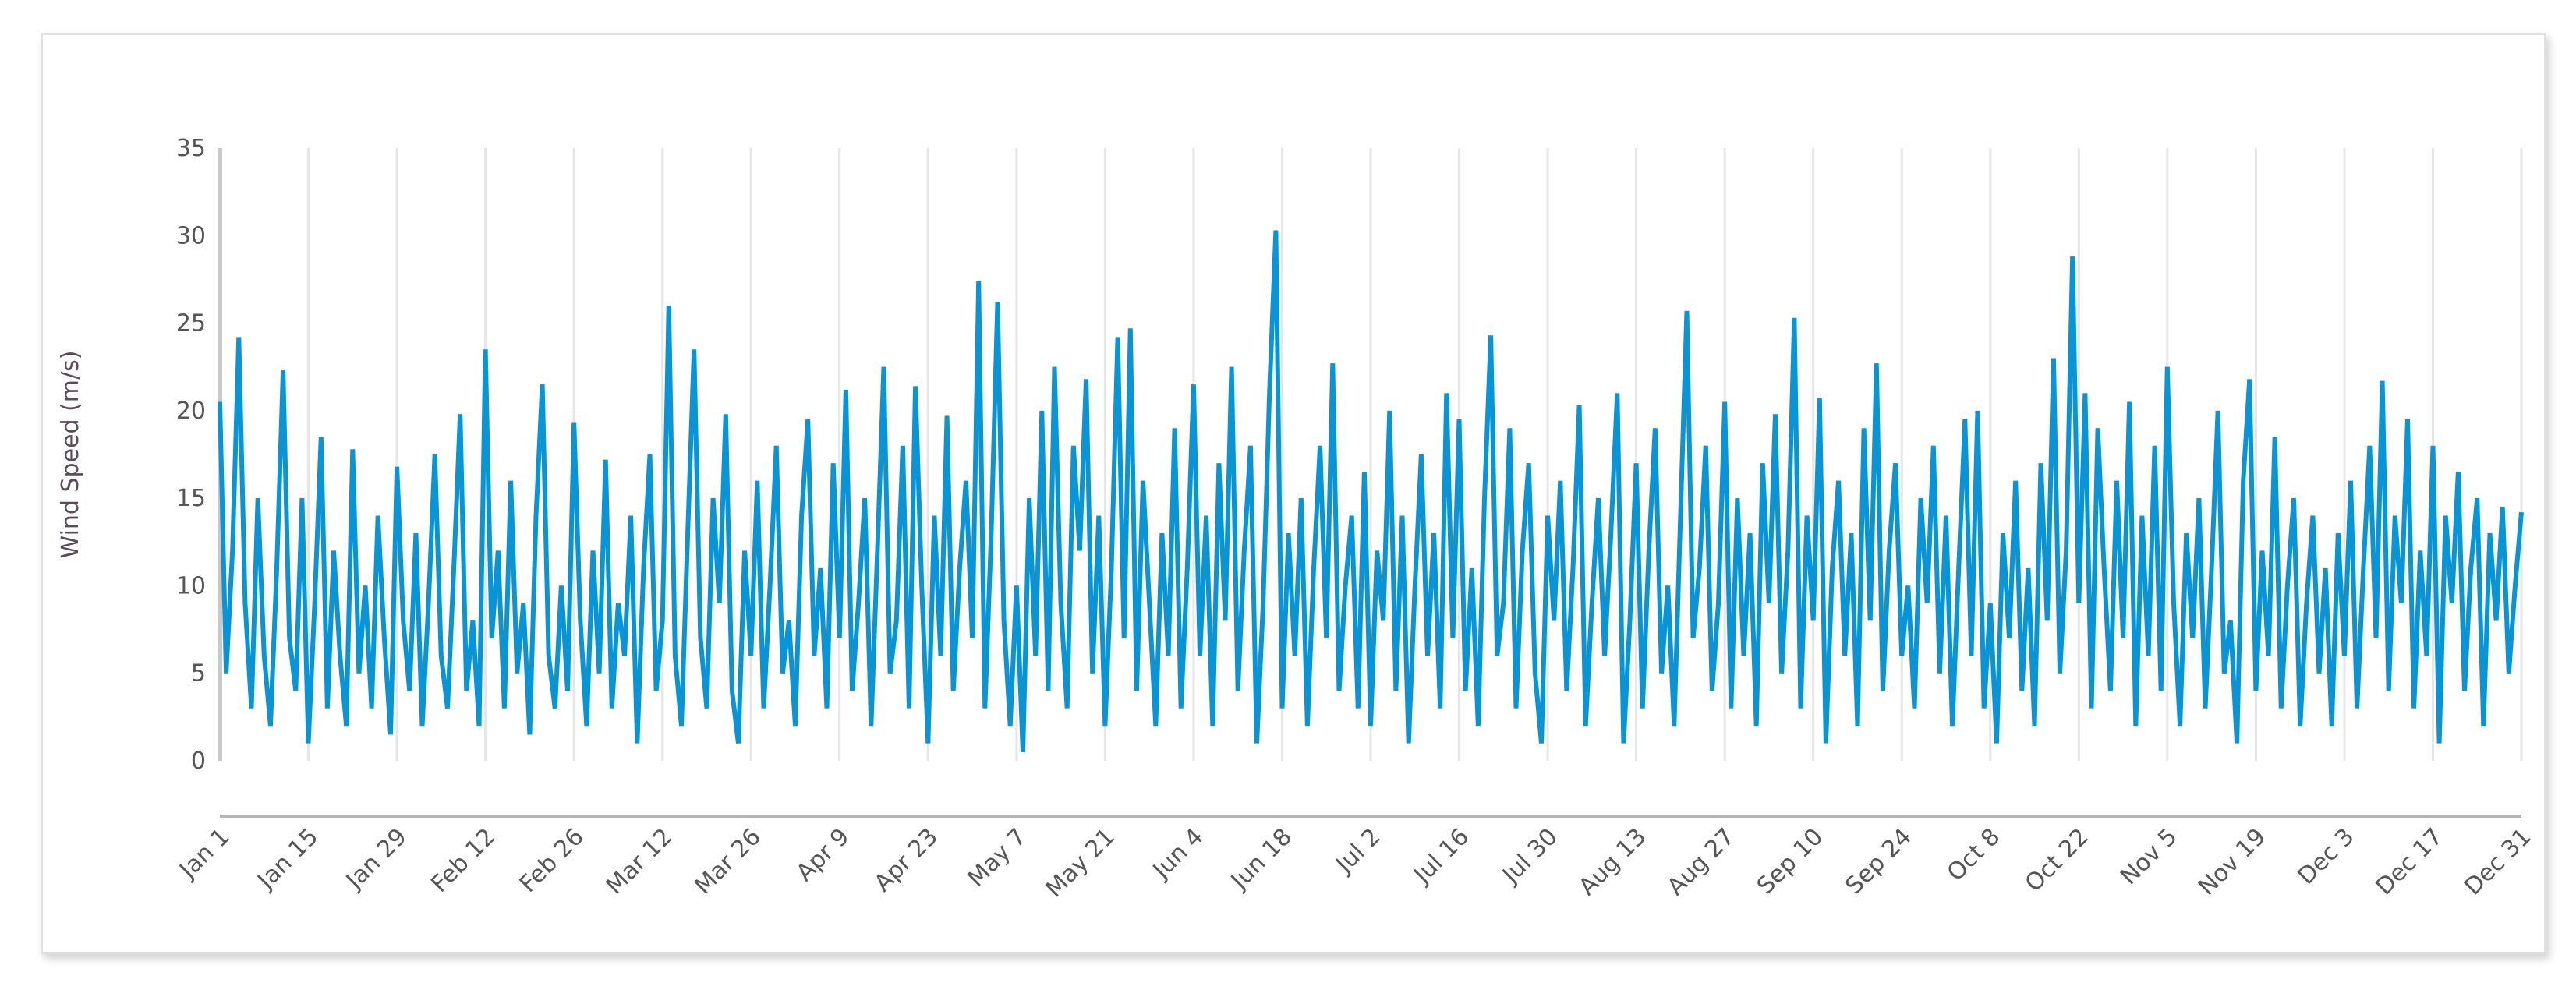 This screenshot has width=2576, height=997. I want to click on y-axis-label: Wind Speed (m/s), so click(70, 455).